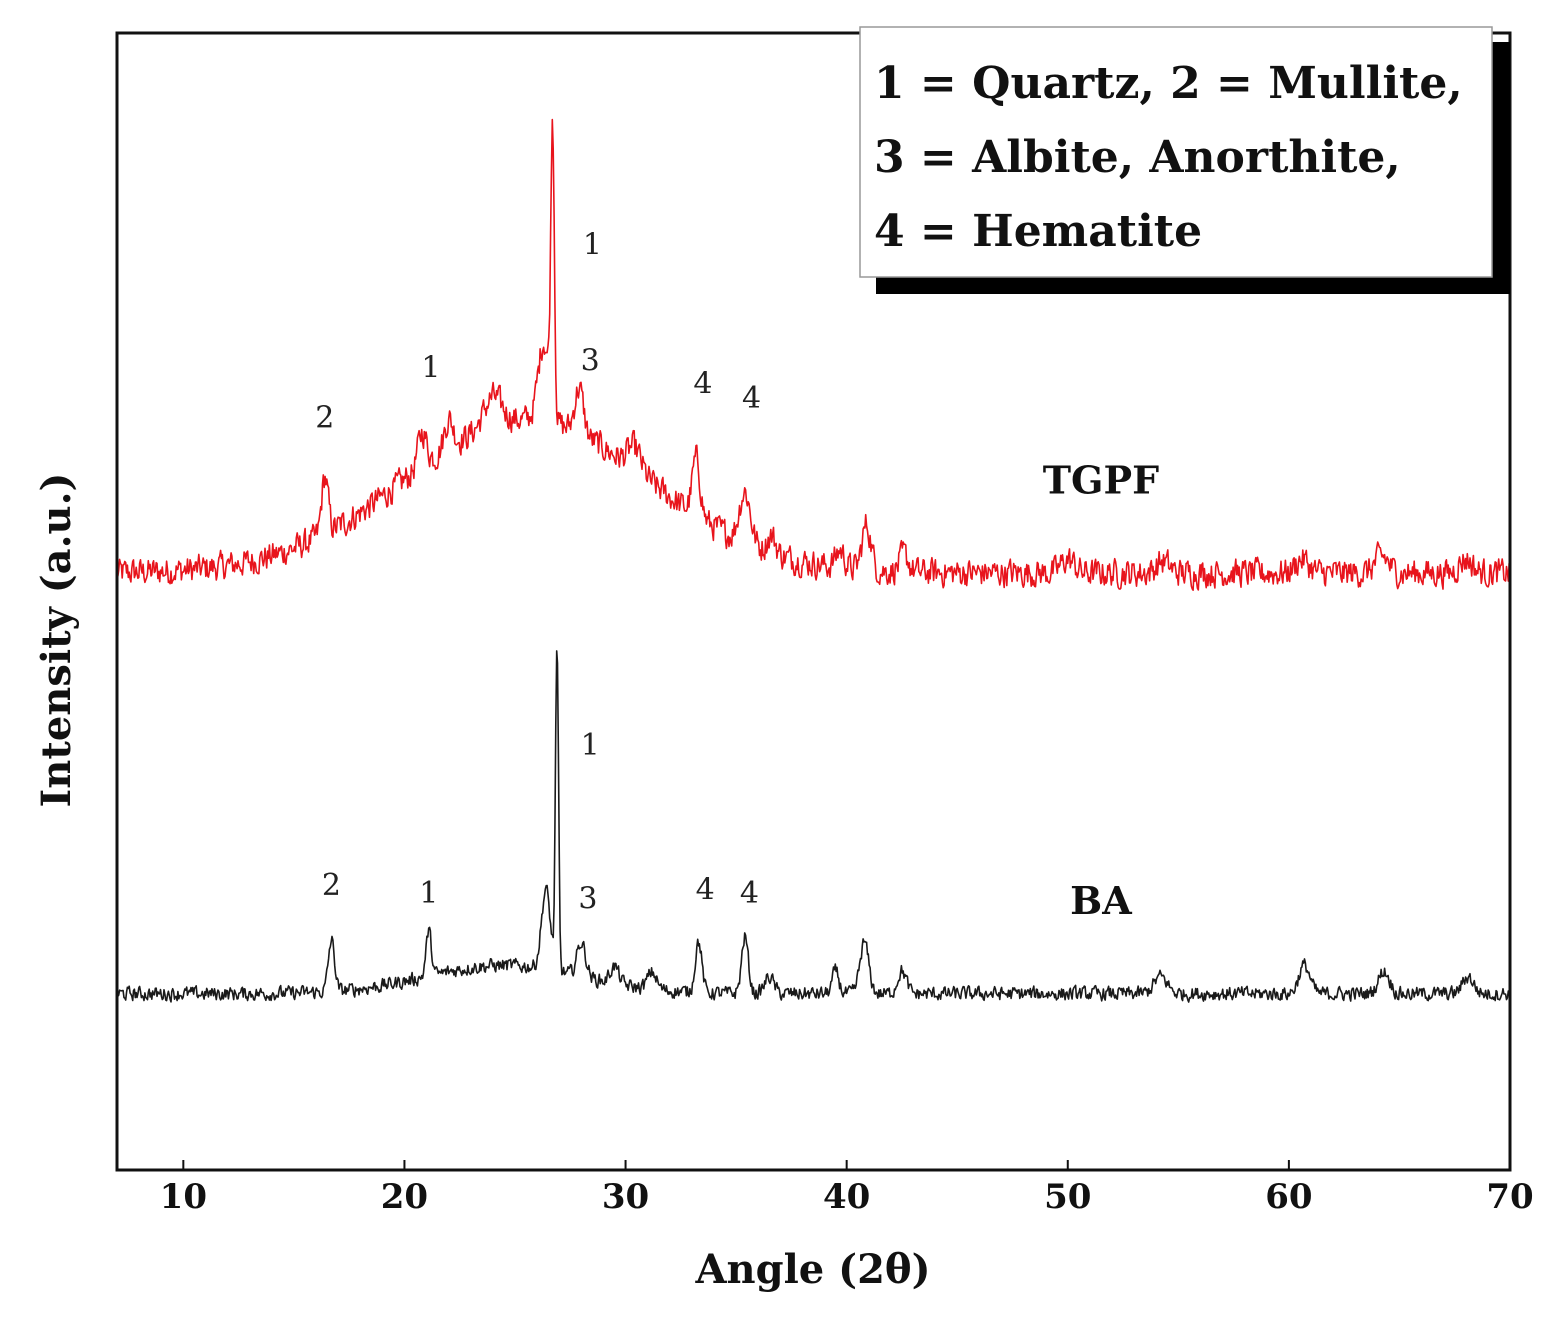  Describe the element at coordinates (1101, 690) in the screenshot. I see `series-labels: TGPF BA` at that location.